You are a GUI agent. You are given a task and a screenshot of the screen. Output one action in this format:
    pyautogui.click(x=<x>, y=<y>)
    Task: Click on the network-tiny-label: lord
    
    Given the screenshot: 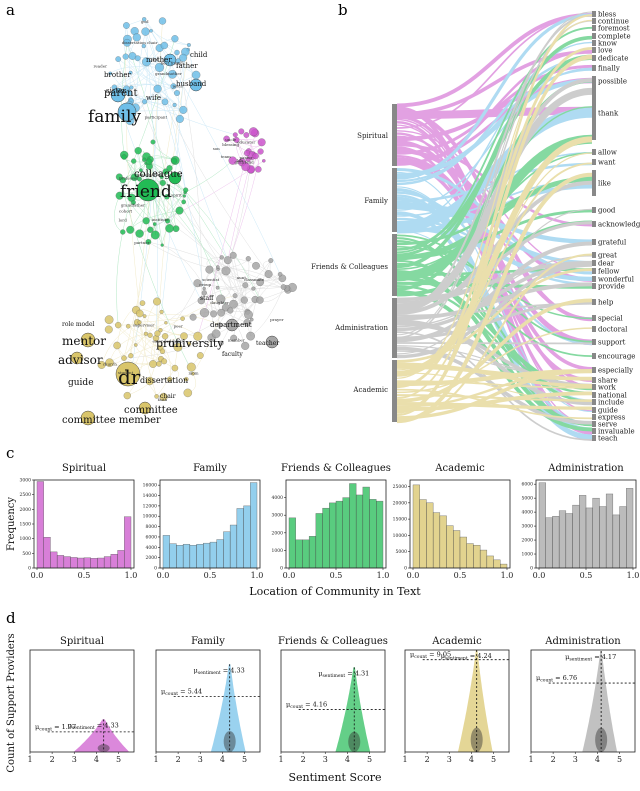 What is the action you would take?
    pyautogui.click(x=123, y=220)
    